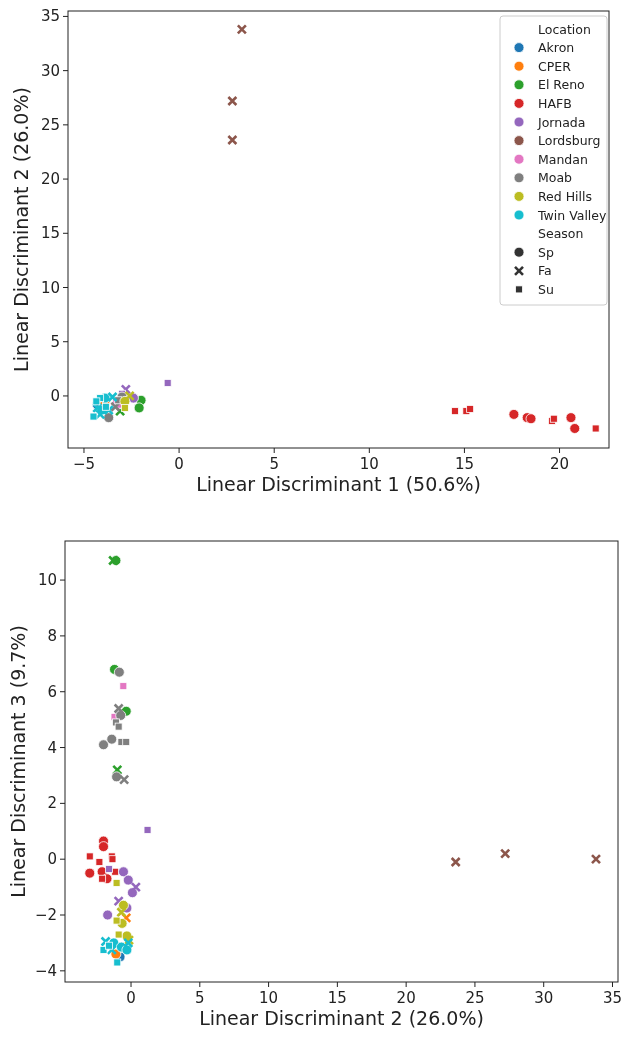 This screenshot has width=636, height=1038. What do you see at coordinates (50, 70) in the screenshot?
I see `y-tick-label: 30` at bounding box center [50, 70].